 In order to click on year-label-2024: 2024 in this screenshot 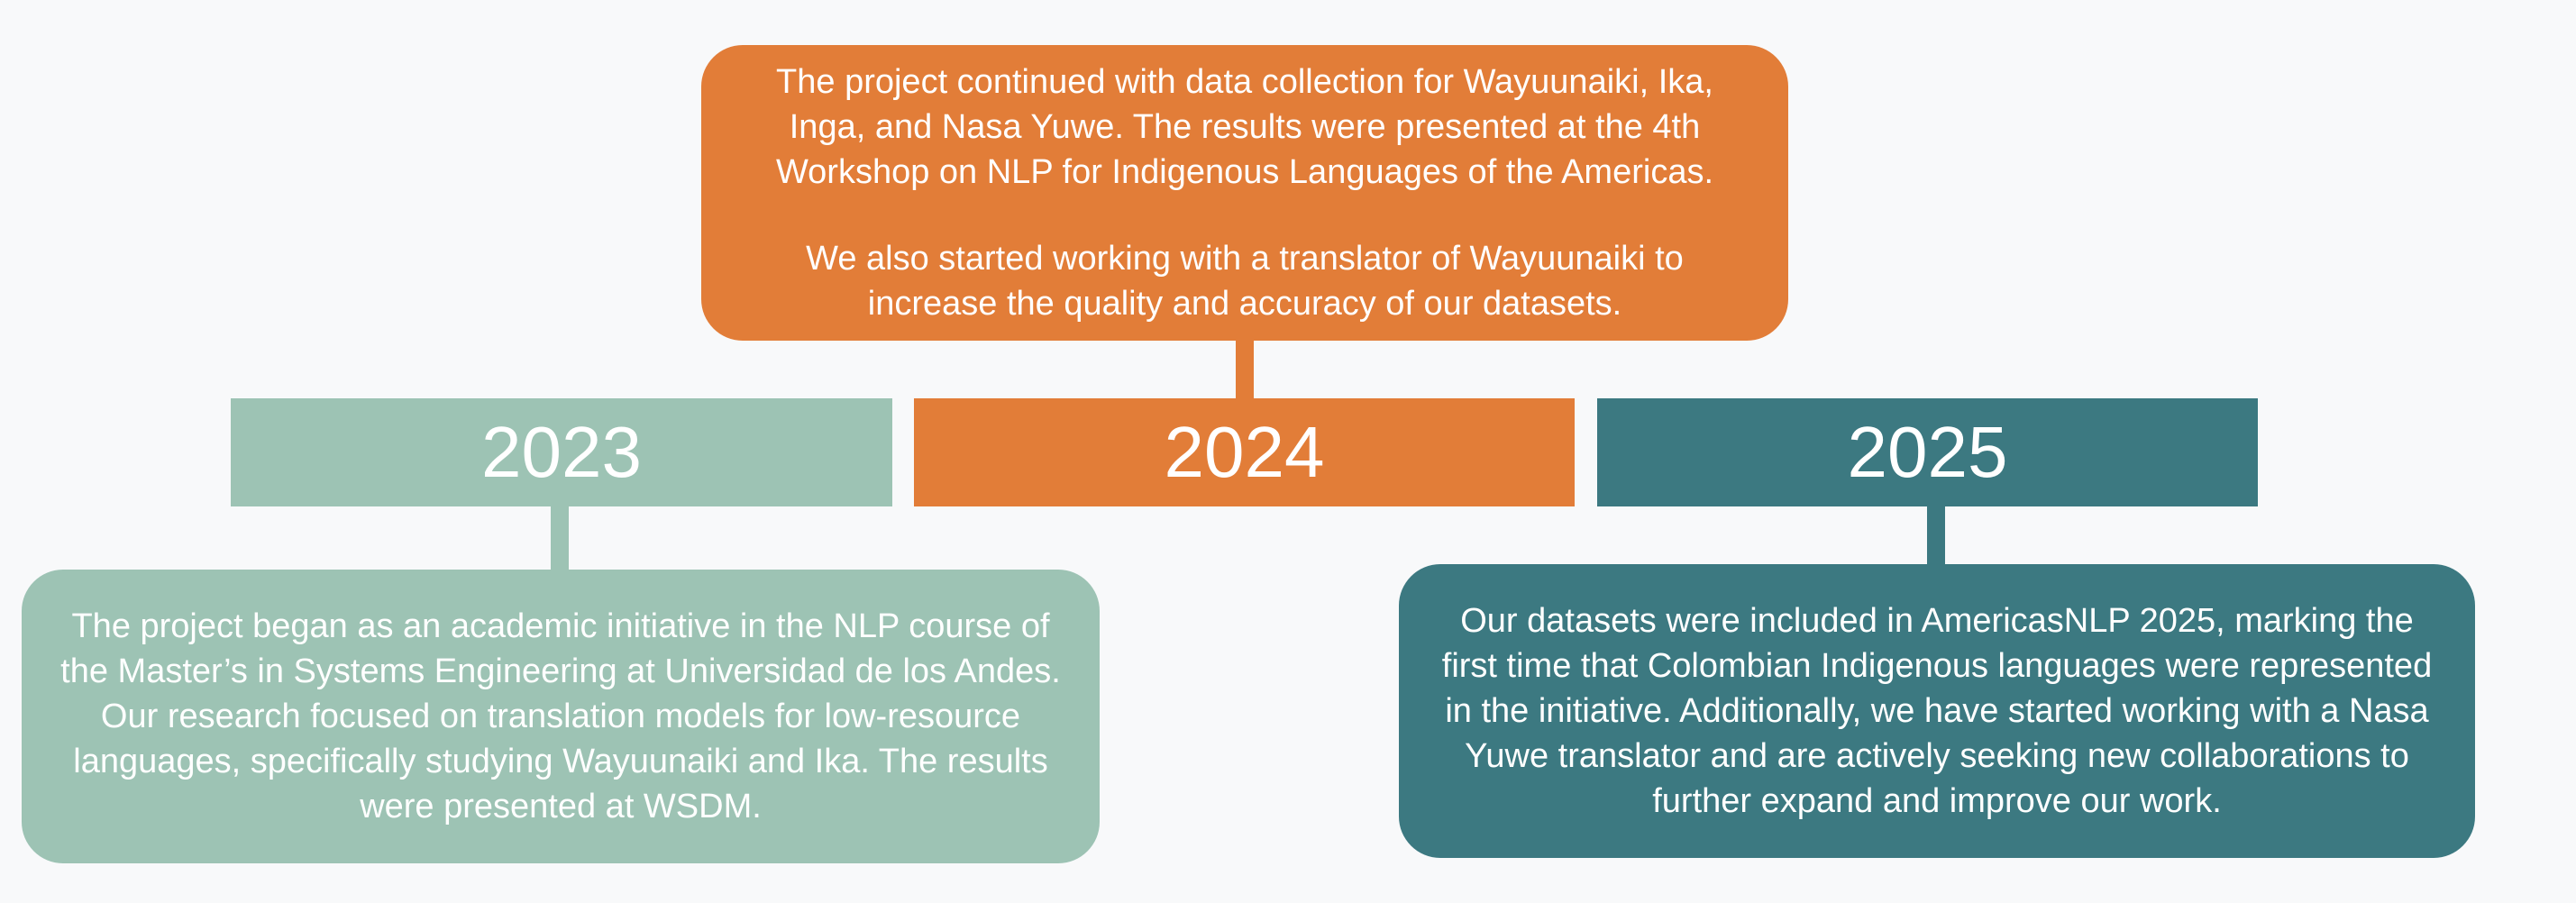, I will do `click(1244, 452)`.